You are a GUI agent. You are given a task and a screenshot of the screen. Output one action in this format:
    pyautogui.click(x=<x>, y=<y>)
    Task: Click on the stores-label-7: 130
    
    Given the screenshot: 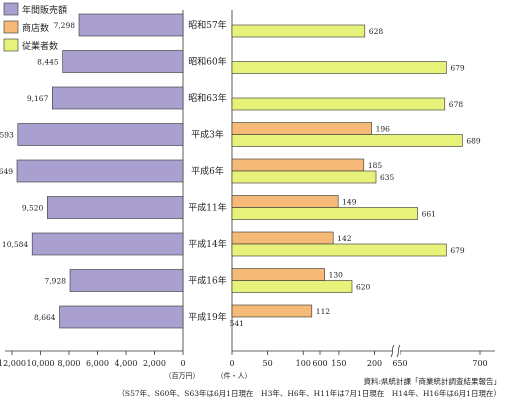 What is the action you would take?
    pyautogui.click(x=336, y=275)
    